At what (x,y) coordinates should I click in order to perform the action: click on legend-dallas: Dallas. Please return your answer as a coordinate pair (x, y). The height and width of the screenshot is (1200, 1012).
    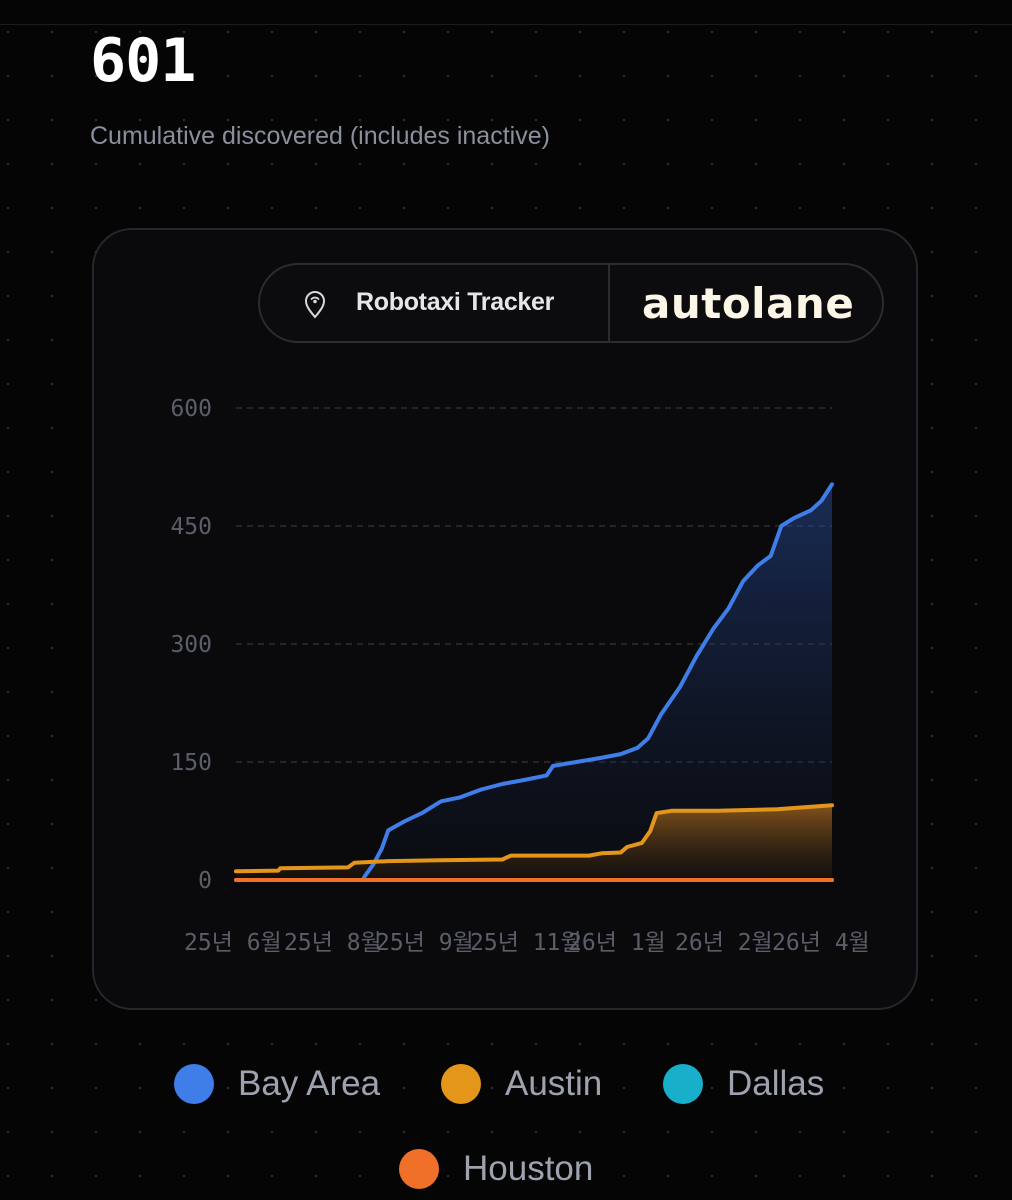
    Looking at the image, I should click on (743, 1084).